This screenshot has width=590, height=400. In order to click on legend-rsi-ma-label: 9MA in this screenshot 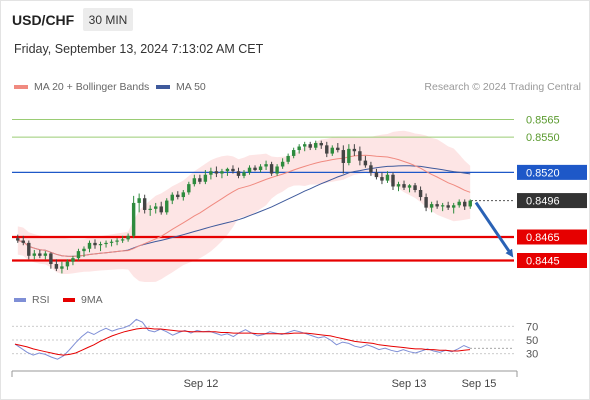, I will do `click(92, 300)`.